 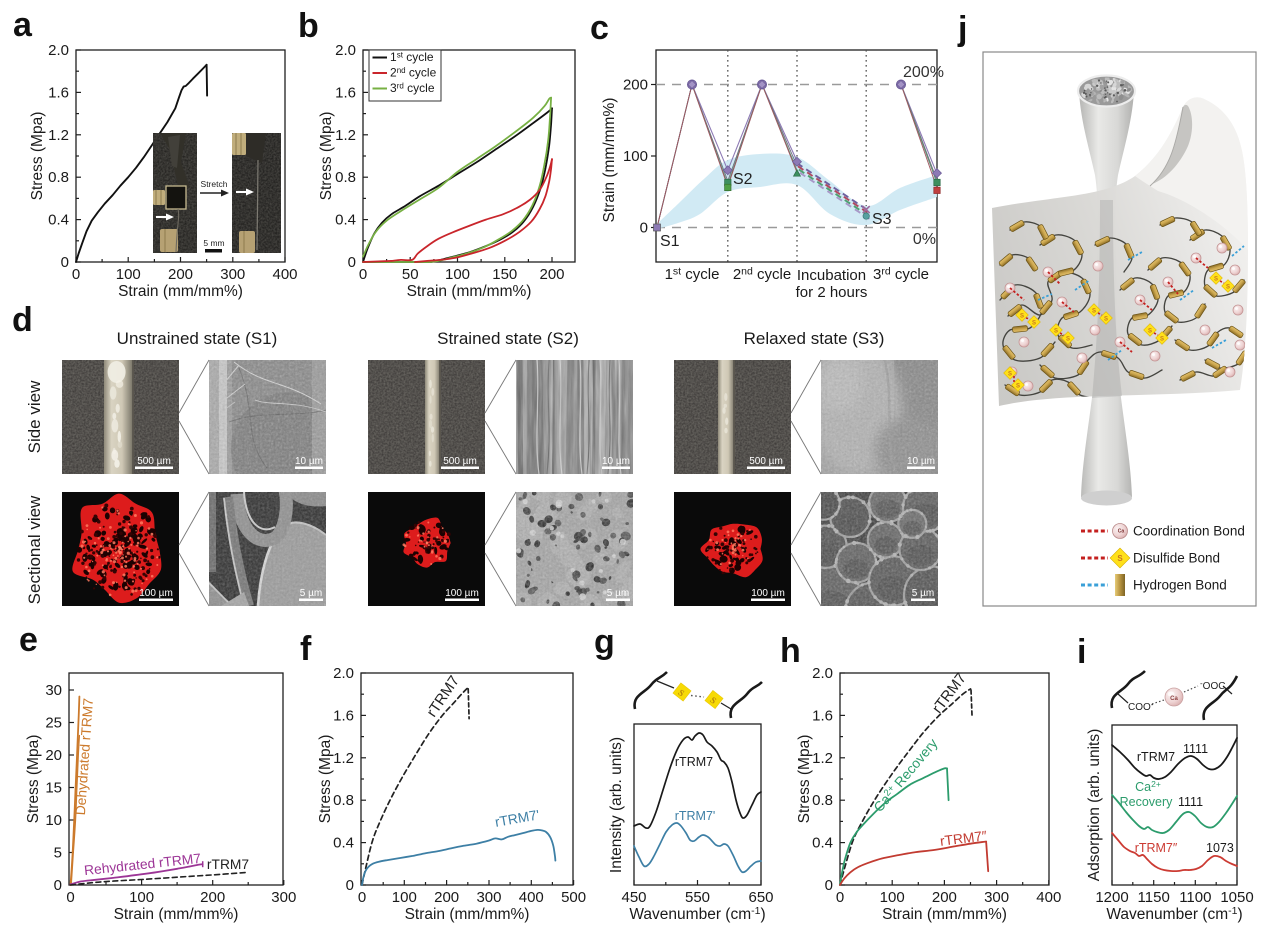 I want to click on svg-text: 1200, so click(x=1111, y=897).